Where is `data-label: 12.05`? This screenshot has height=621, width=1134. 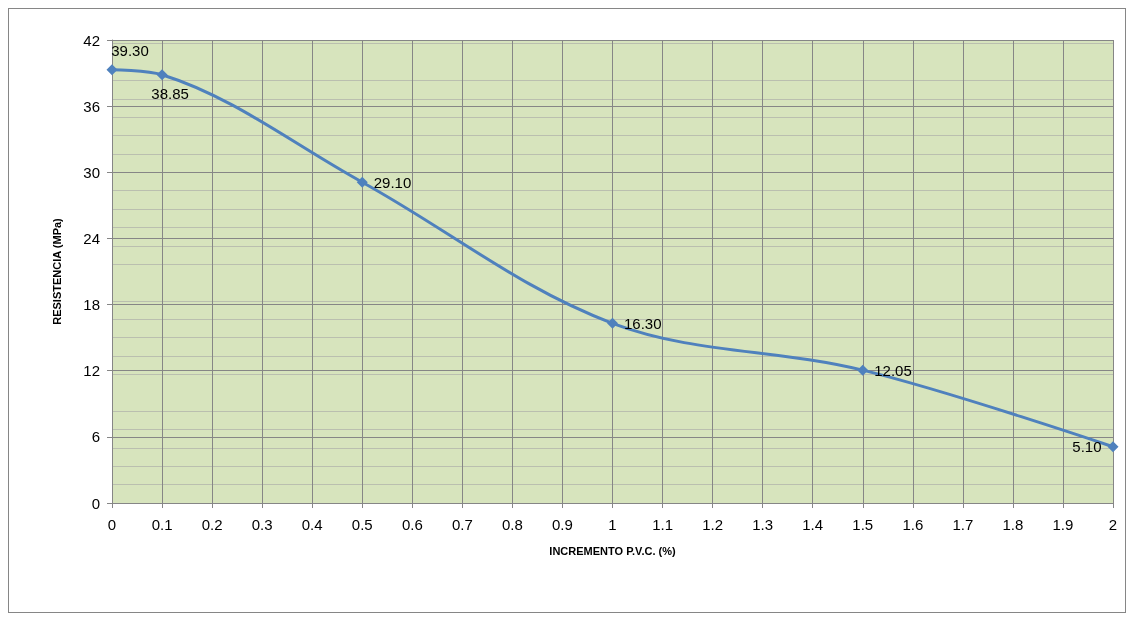
data-label: 12.05 is located at coordinates (893, 370).